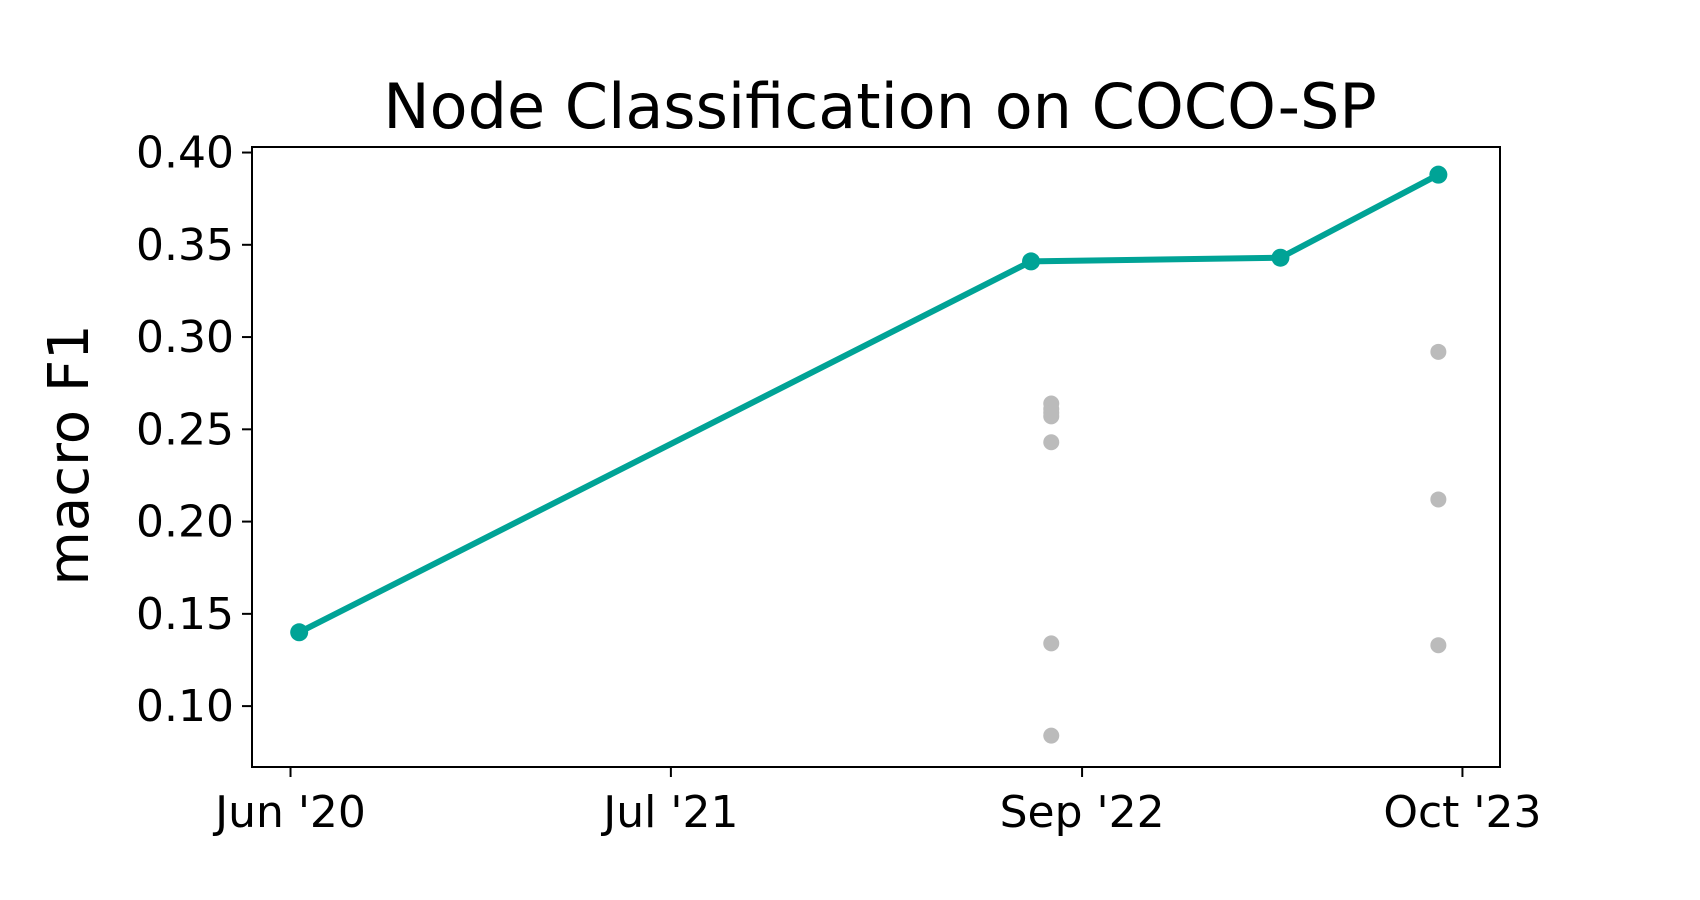  What do you see at coordinates (185, 614) in the screenshot?
I see `y-tick-label: 0.15` at bounding box center [185, 614].